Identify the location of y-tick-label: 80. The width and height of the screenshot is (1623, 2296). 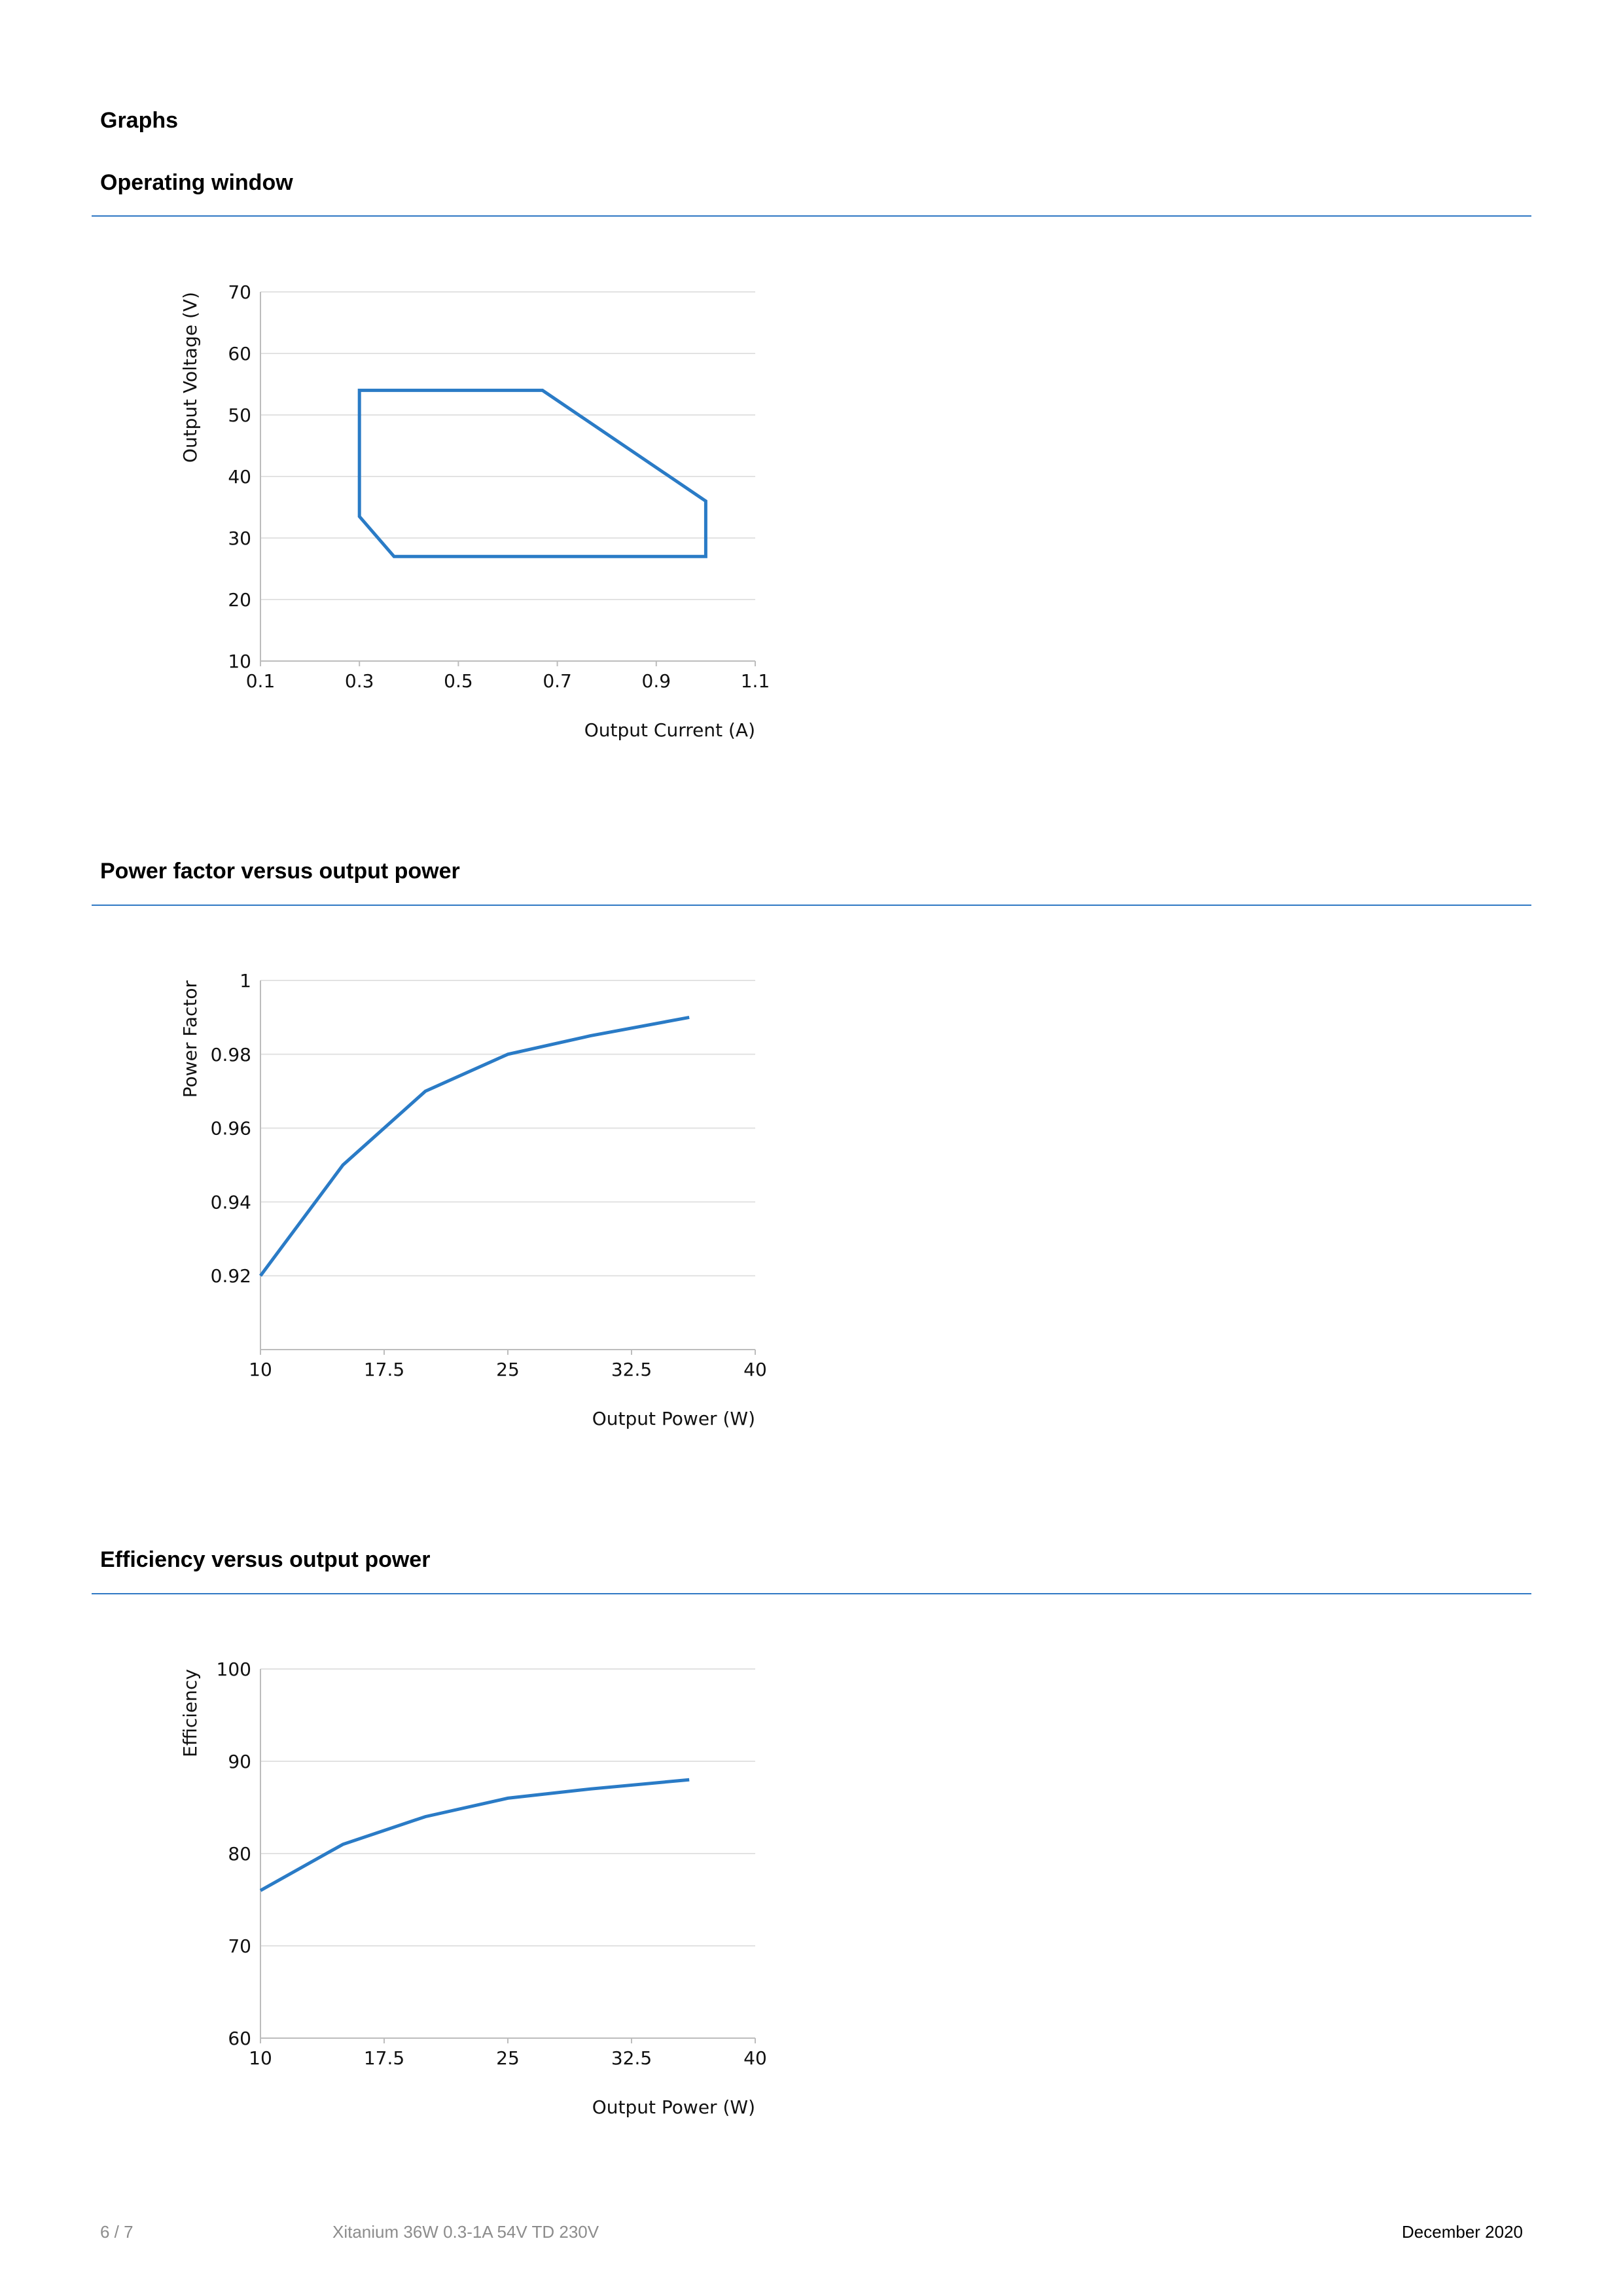
(239, 1854).